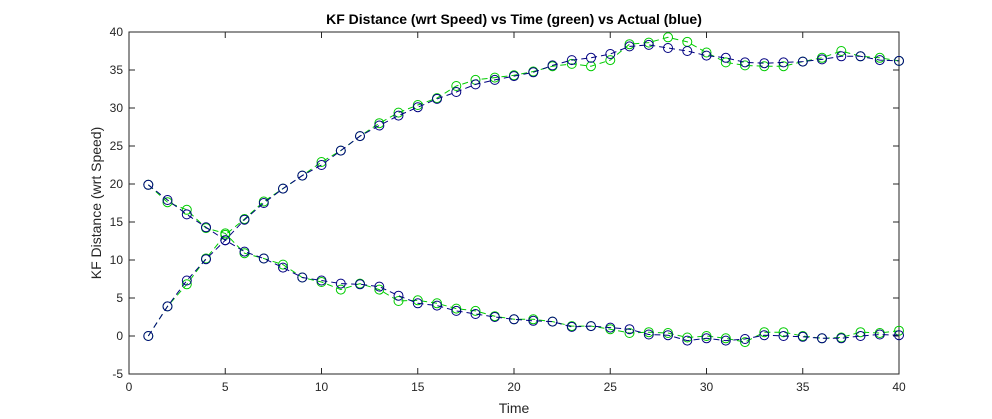 Image resolution: width=992 pixels, height=419 pixels. I want to click on y-tick-label: 0, so click(119, 336).